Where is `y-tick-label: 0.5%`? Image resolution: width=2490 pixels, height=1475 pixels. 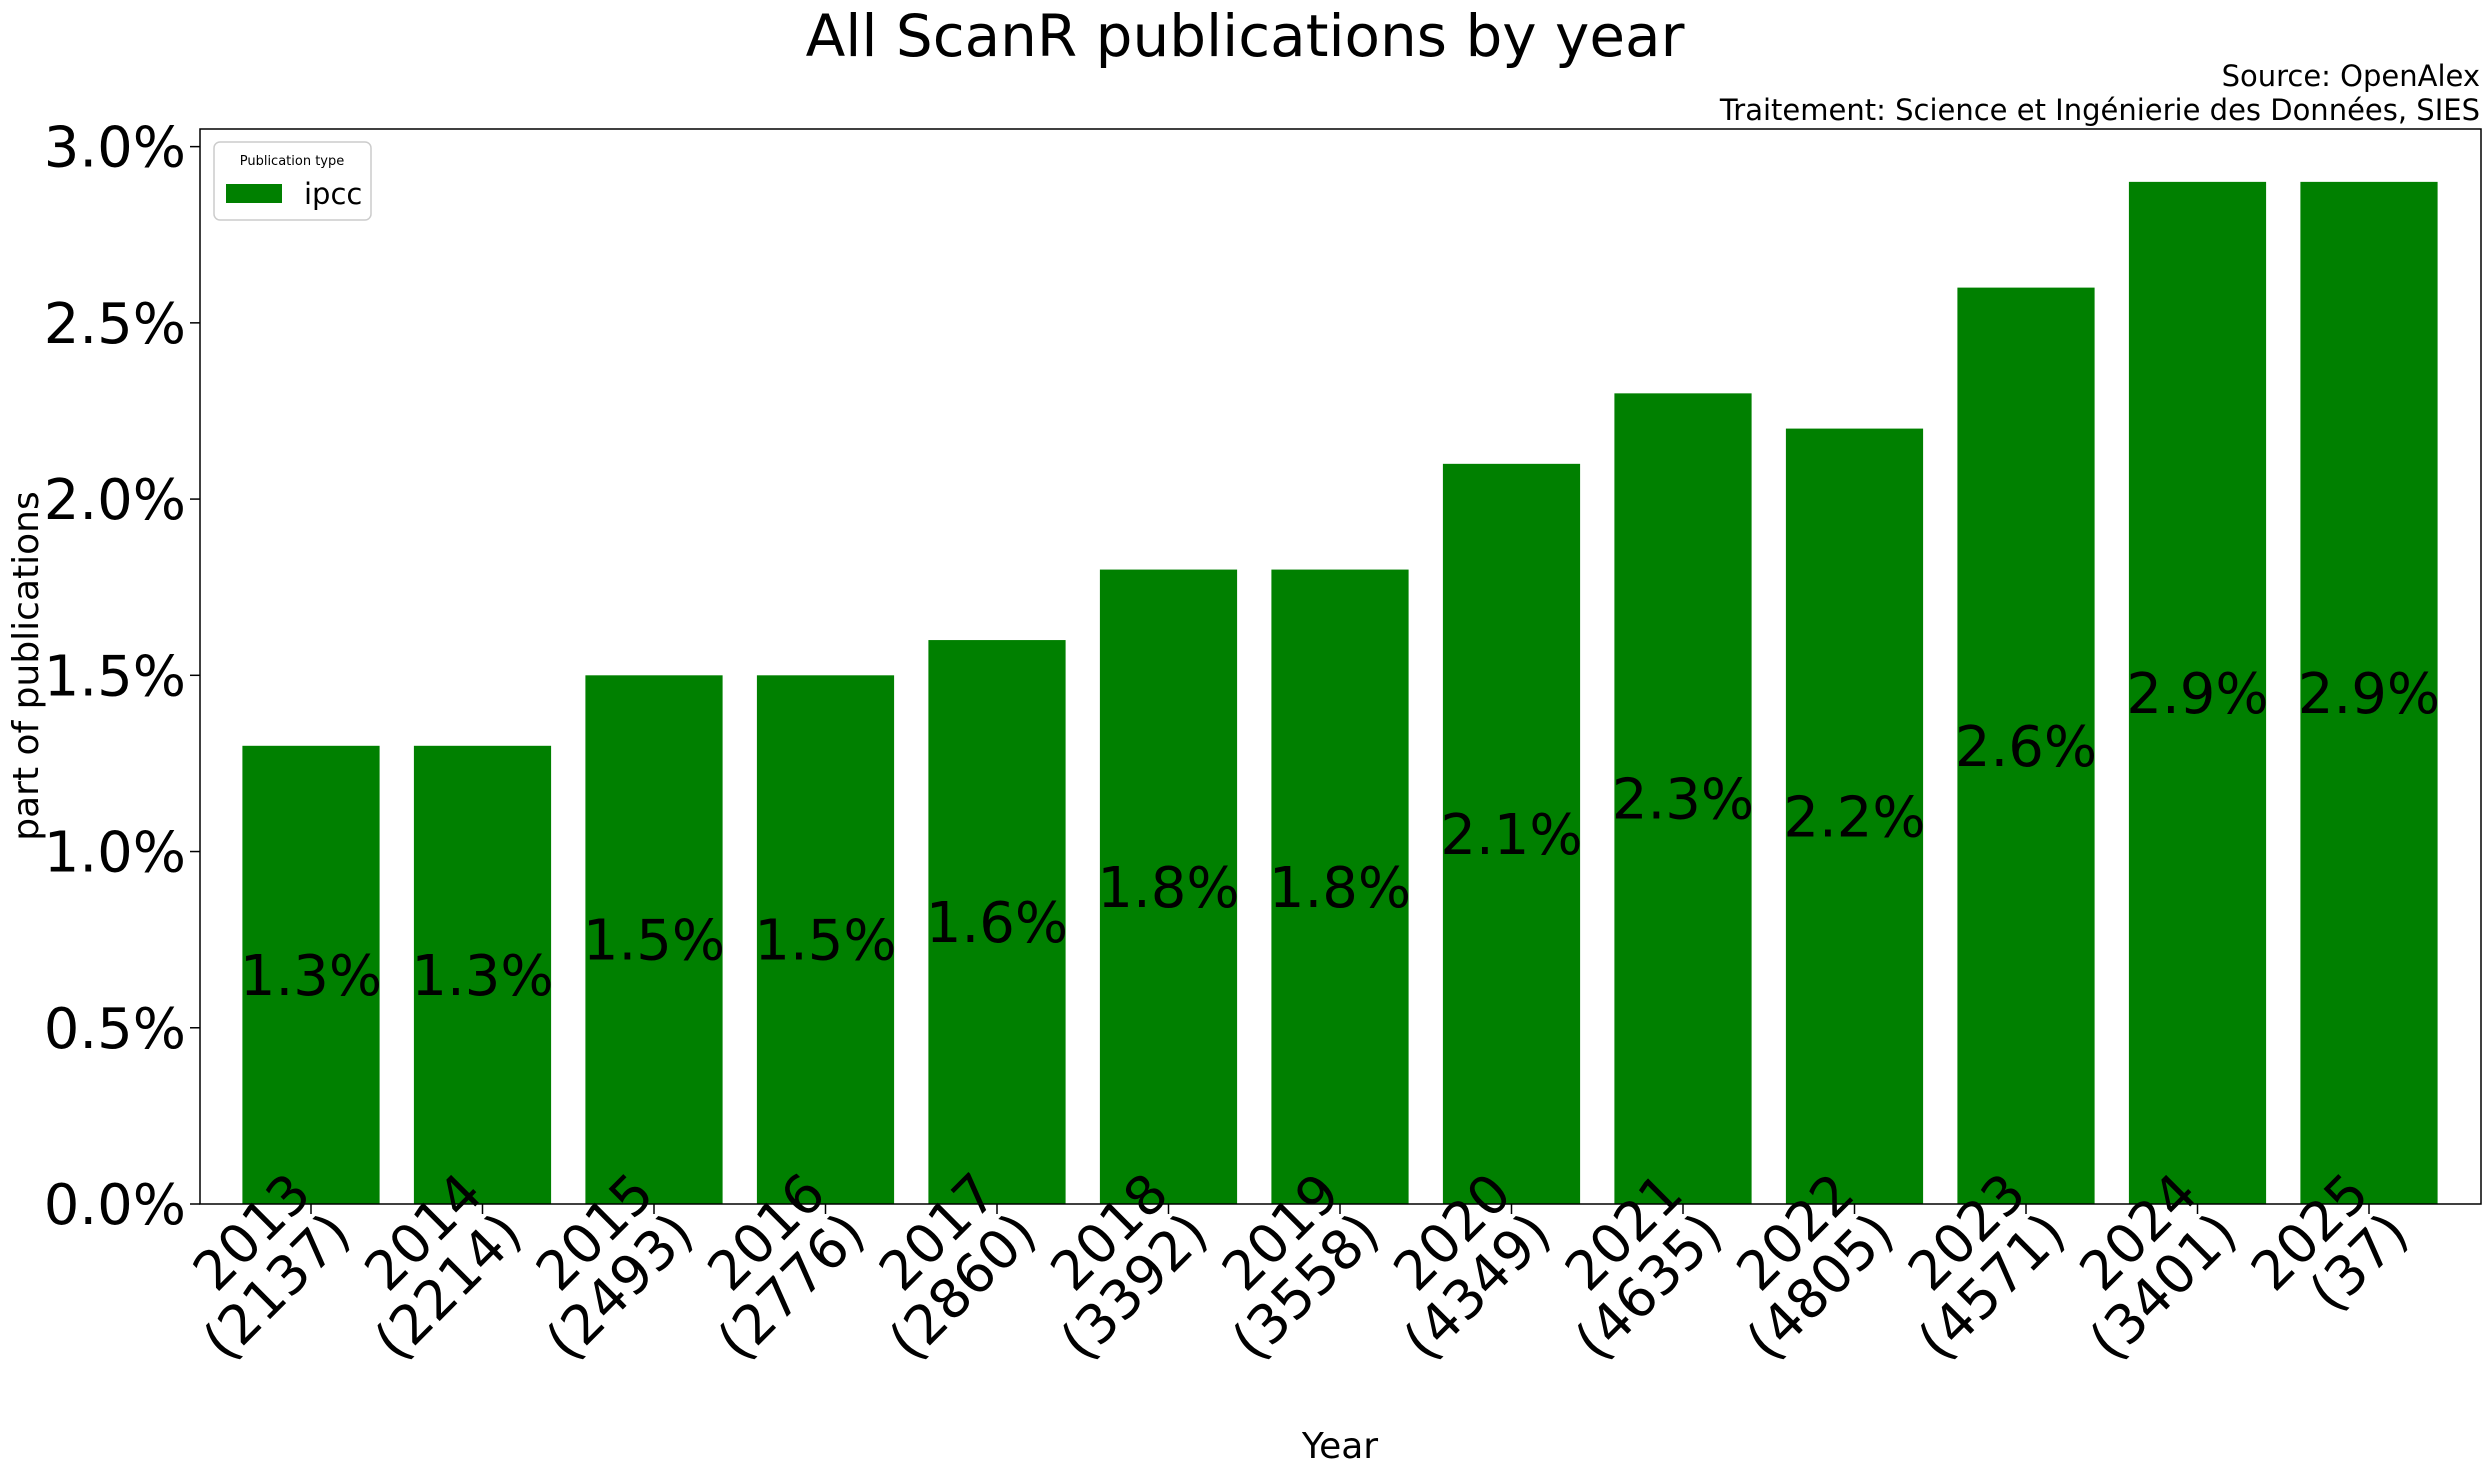 y-tick-label: 0.5% is located at coordinates (115, 1029).